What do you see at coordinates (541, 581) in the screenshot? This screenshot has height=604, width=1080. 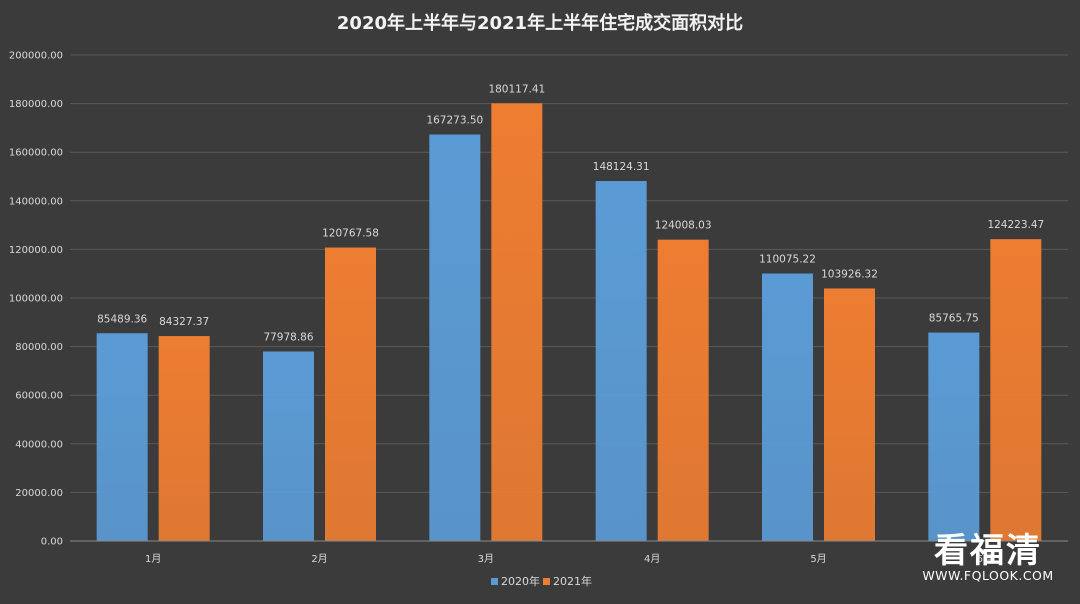 I see `legend: 2020年 2021年` at bounding box center [541, 581].